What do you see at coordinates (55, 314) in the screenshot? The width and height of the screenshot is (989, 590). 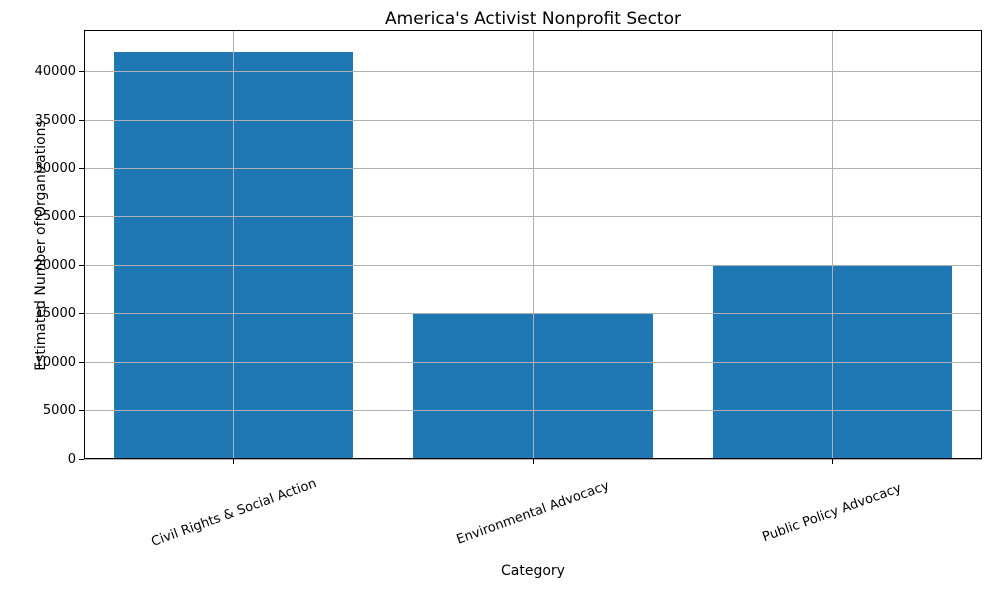 I see `y-tick-label: 15000` at bounding box center [55, 314].